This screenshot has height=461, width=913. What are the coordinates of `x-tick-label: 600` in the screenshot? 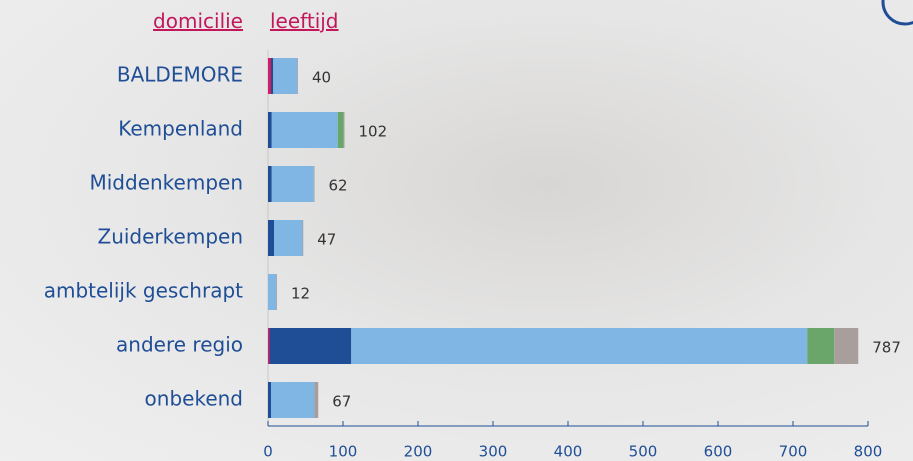 It's located at (718, 452).